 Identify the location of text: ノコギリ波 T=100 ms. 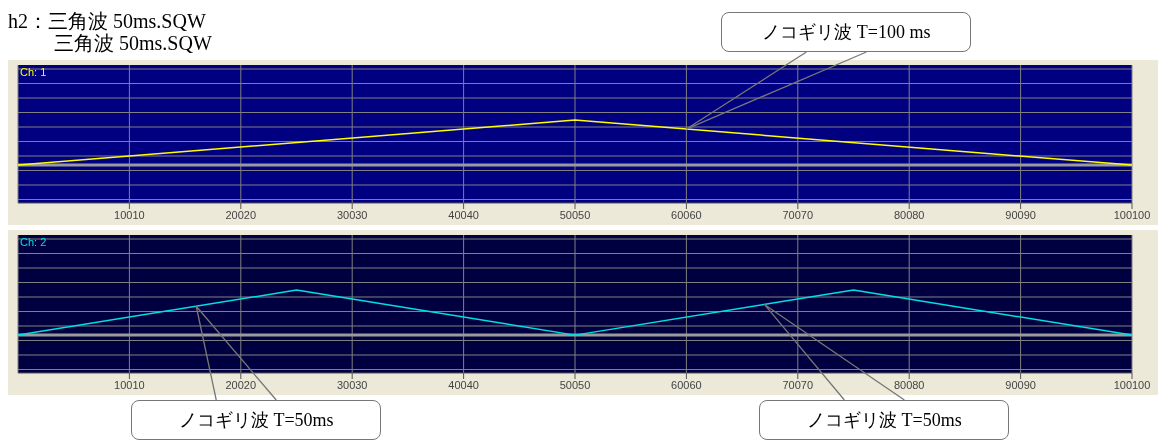
(846, 32).